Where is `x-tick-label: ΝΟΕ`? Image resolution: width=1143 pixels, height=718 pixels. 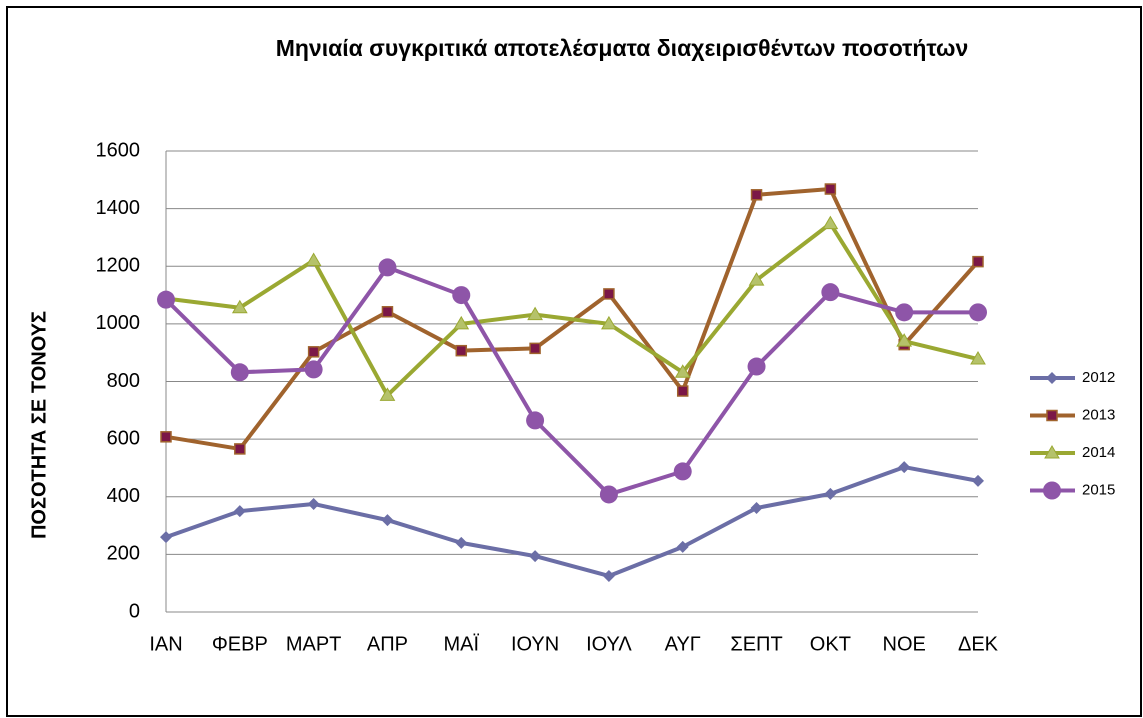 x-tick-label: ΝΟΕ is located at coordinates (904, 644).